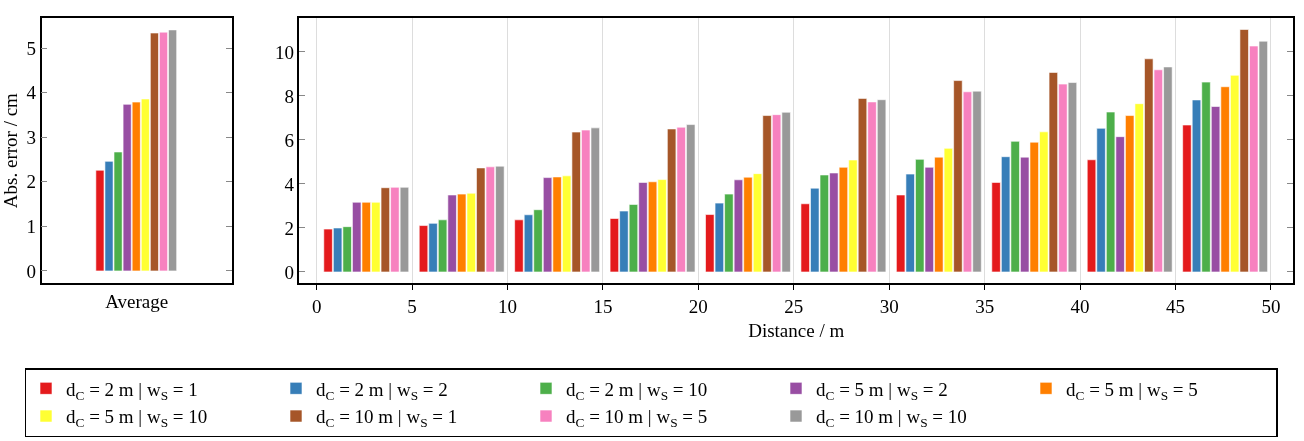 Image resolution: width=1304 pixels, height=441 pixels. Describe the element at coordinates (289, 140) in the screenshot. I see `y-tick-label: 6` at that location.